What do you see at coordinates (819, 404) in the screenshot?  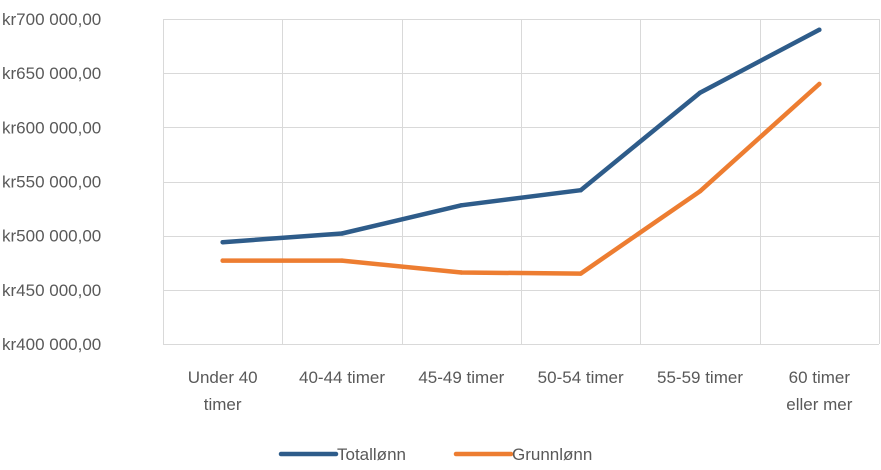 I see `x-tick-label-line: eller mer` at bounding box center [819, 404].